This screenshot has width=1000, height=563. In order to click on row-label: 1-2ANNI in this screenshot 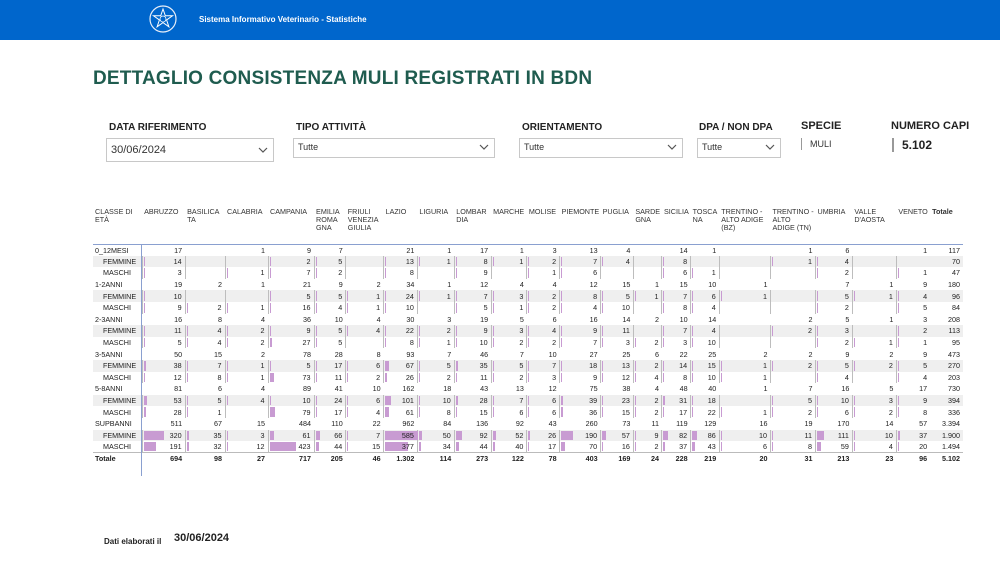, I will do `click(109, 285)`.